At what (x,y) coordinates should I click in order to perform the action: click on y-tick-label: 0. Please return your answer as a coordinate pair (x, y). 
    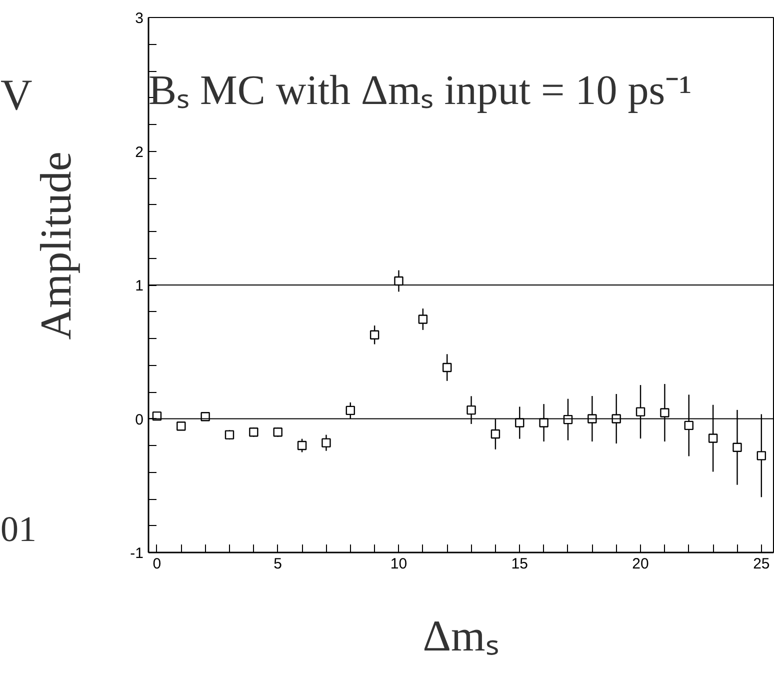
    Looking at the image, I should click on (139, 419).